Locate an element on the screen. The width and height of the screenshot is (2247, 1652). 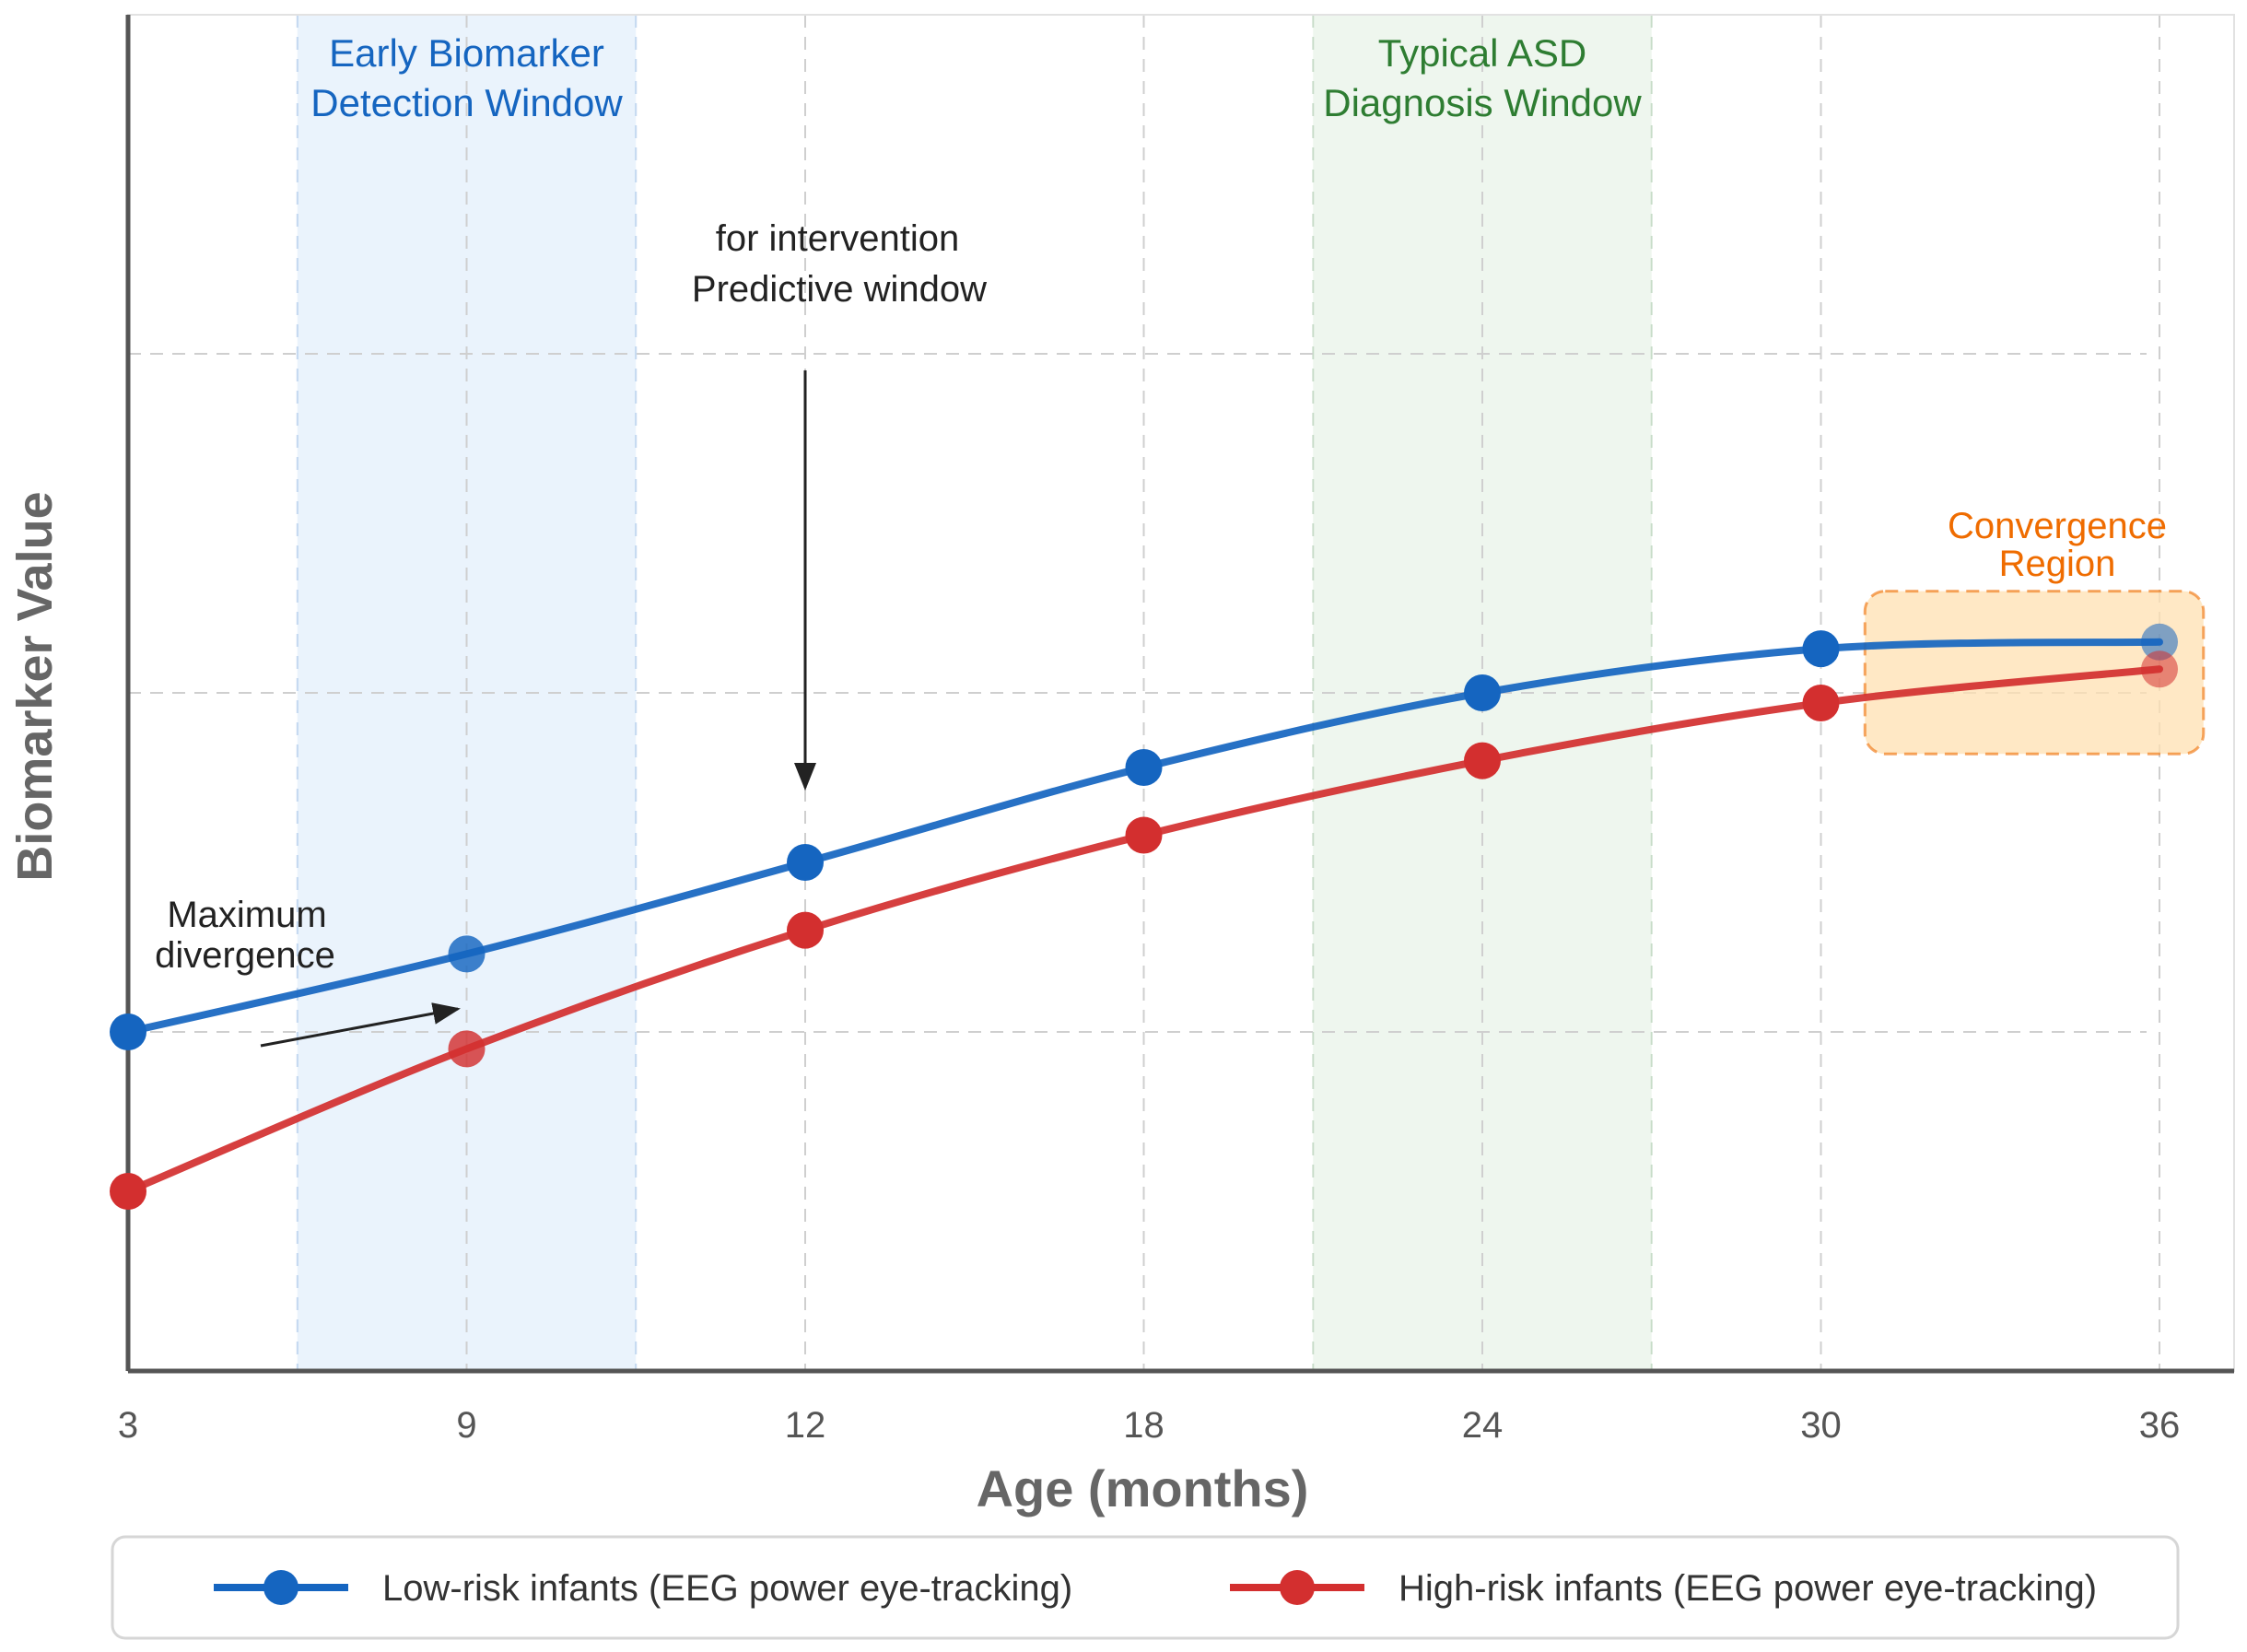
early-window-label-line1: Early Biomarker is located at coordinates (466, 53).